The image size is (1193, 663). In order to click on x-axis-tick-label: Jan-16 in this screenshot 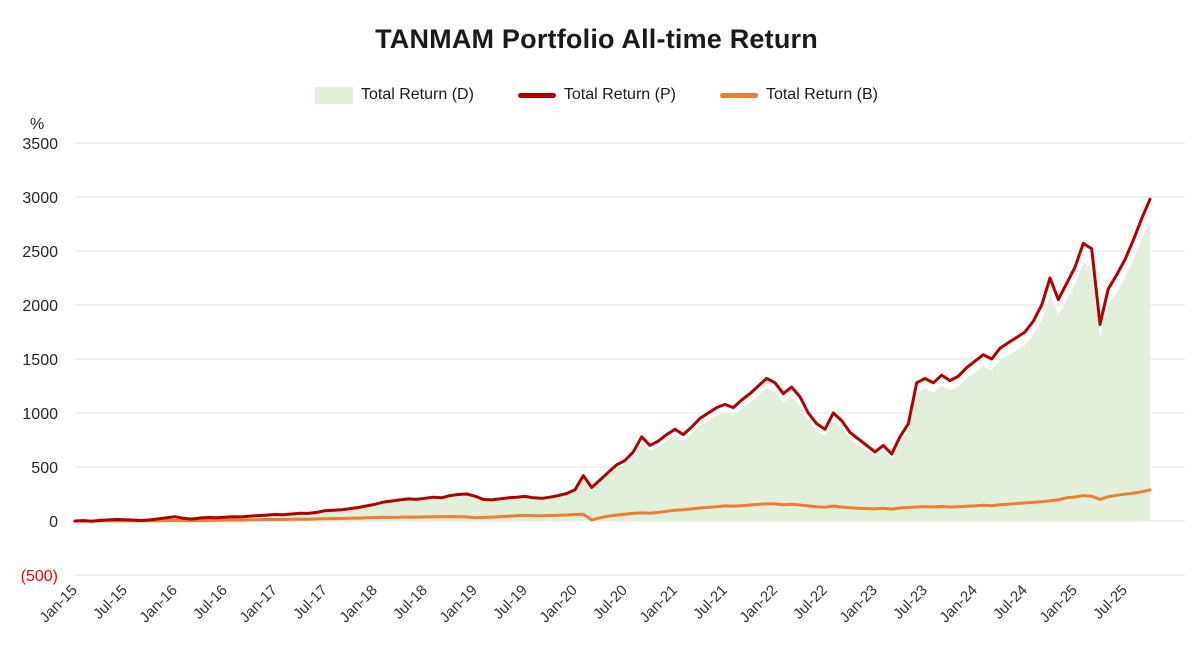, I will do `click(158, 604)`.